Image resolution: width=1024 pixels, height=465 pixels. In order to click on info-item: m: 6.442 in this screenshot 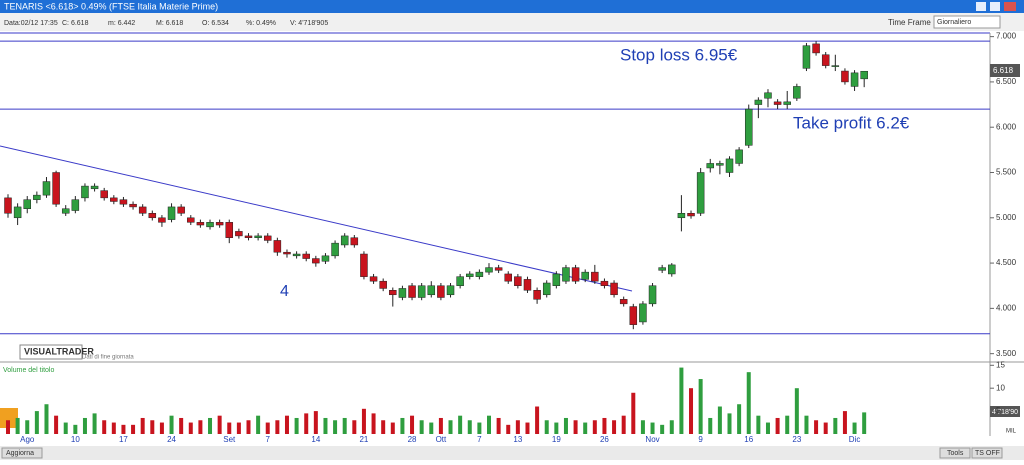, I will do `click(121, 23)`.